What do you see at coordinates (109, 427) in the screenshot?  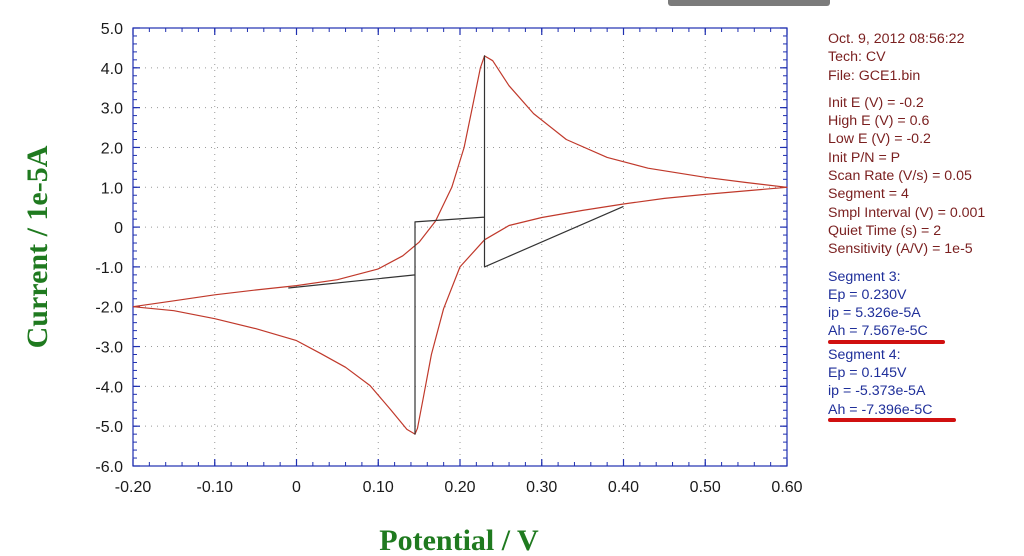 I see `y-tick-label: -5.0` at bounding box center [109, 427].